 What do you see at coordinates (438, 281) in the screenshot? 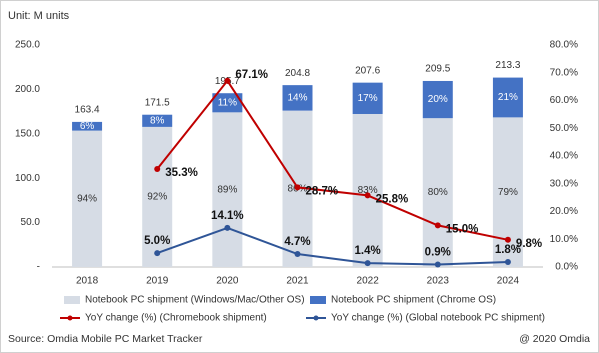
I see `x-tick-label: 2023` at bounding box center [438, 281].